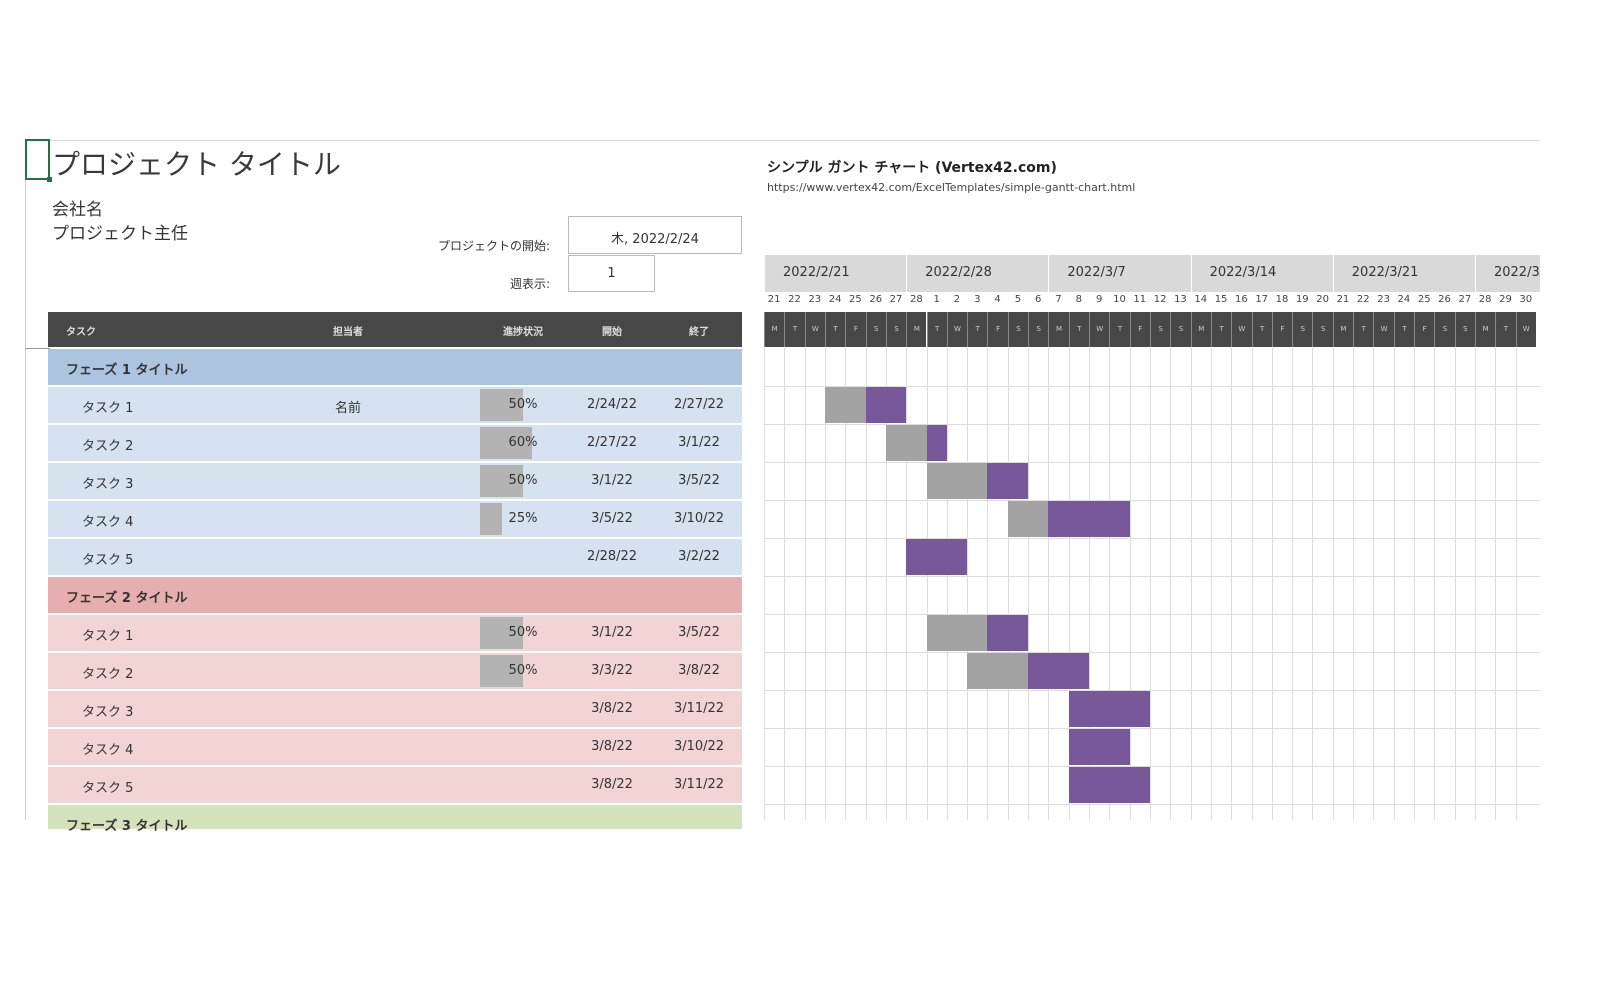 This screenshot has width=1600, height=985. What do you see at coordinates (395, 481) in the screenshot?
I see `task-row: タスク 3 50% 3/1/22 3/5/22` at bounding box center [395, 481].